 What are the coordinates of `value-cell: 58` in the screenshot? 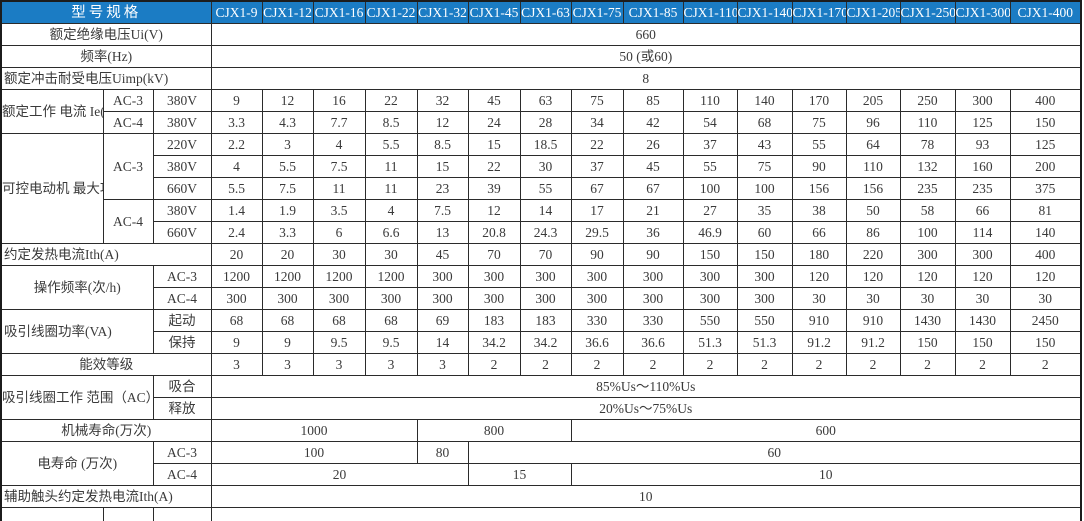 It's located at (927, 210).